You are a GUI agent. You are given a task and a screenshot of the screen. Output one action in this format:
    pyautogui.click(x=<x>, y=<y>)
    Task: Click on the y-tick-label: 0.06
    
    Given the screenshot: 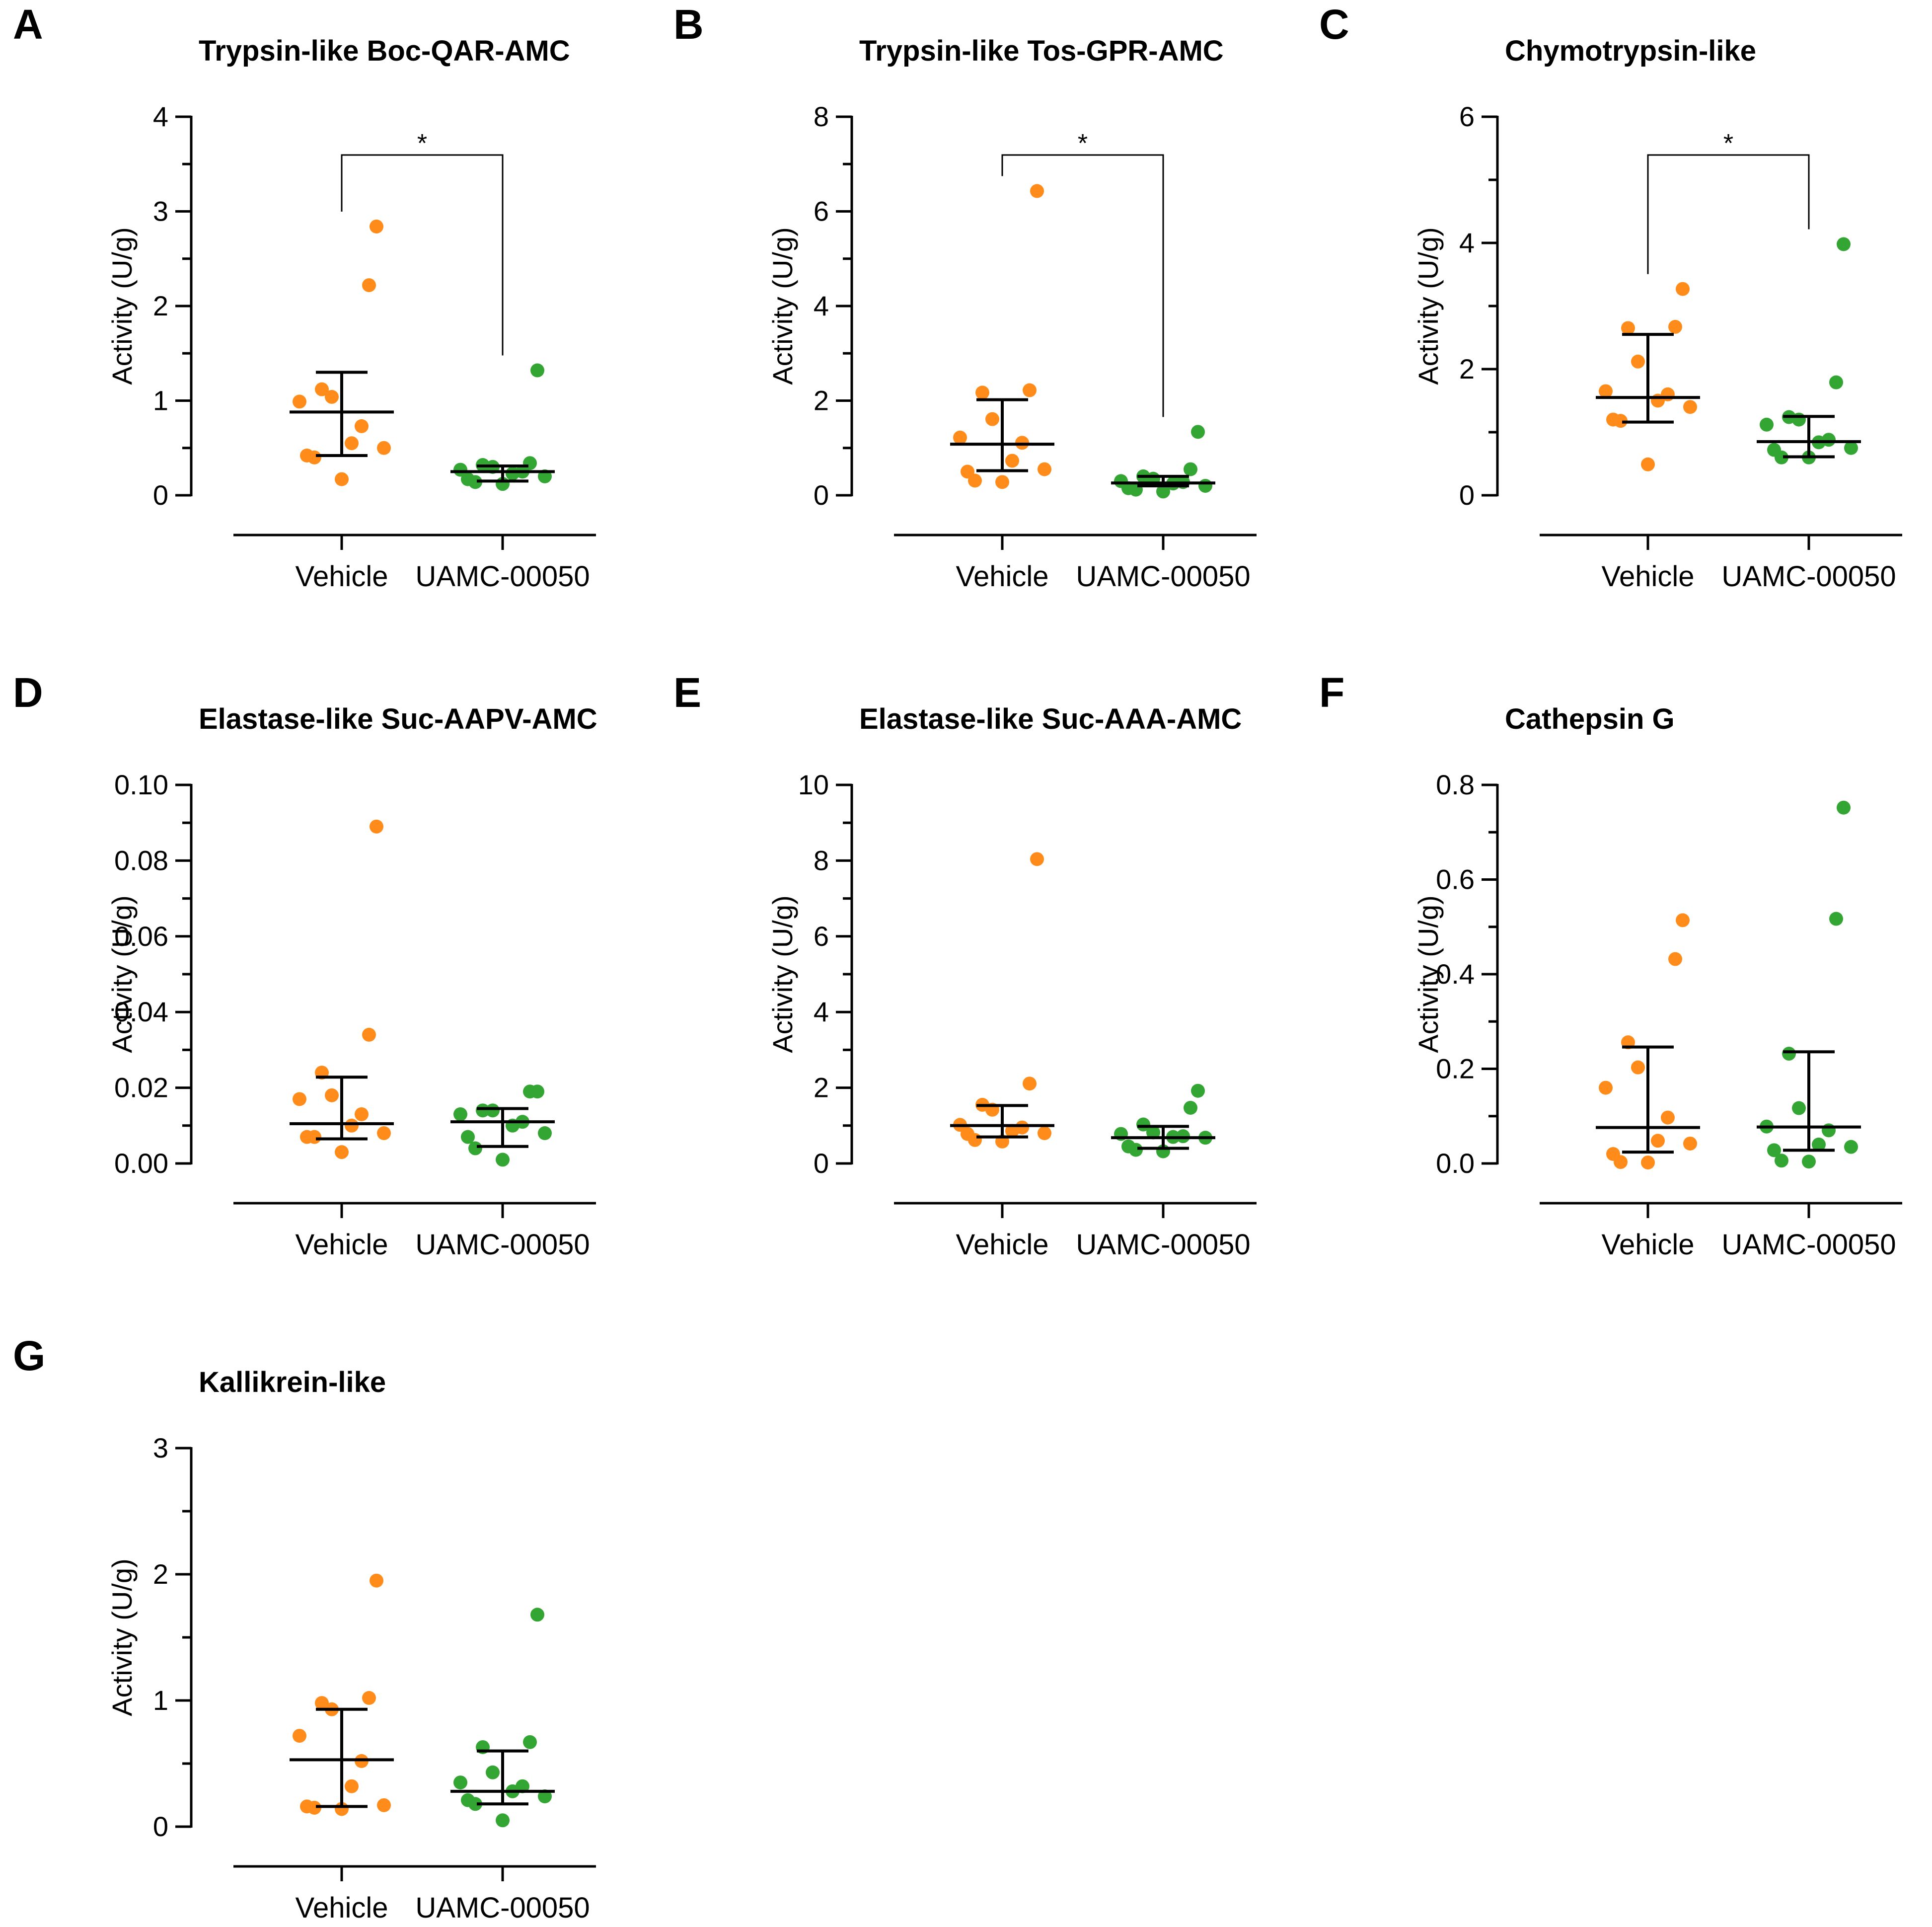 What is the action you would take?
    pyautogui.click(x=141, y=936)
    